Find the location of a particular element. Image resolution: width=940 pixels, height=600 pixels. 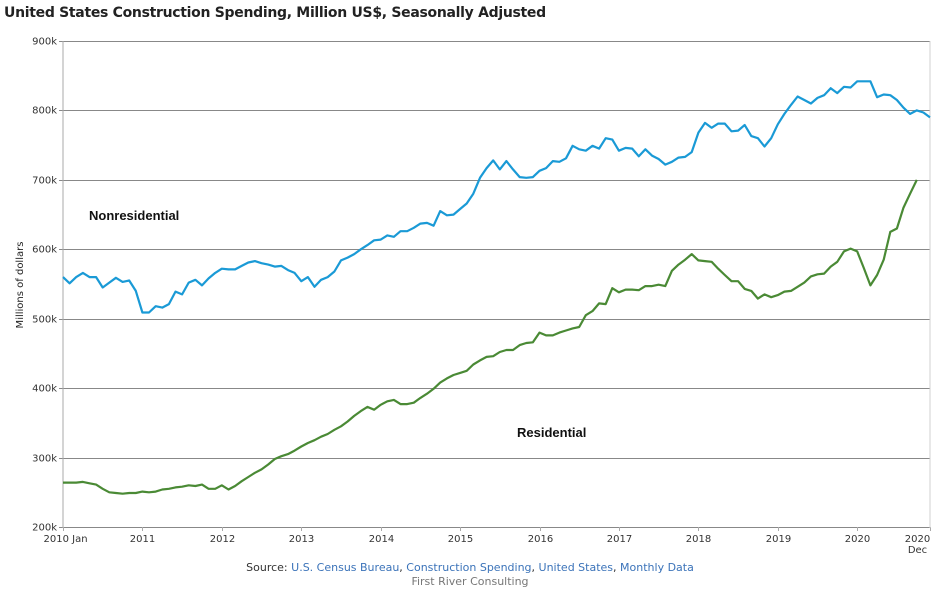

y-tick-label: 200k is located at coordinates (44, 528).